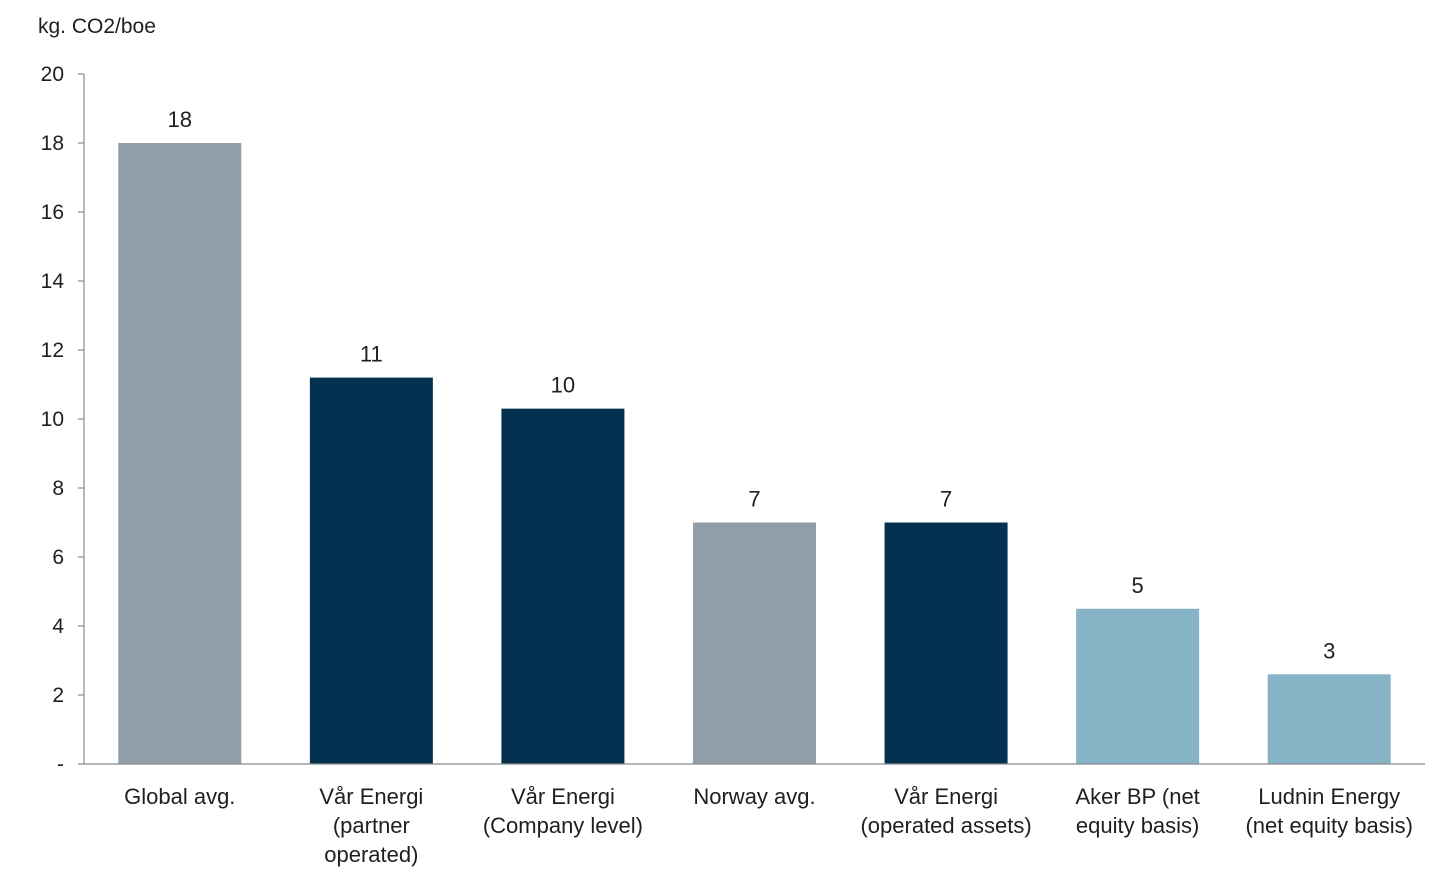 The image size is (1456, 887). I want to click on y-tick-label: -, so click(60, 764).